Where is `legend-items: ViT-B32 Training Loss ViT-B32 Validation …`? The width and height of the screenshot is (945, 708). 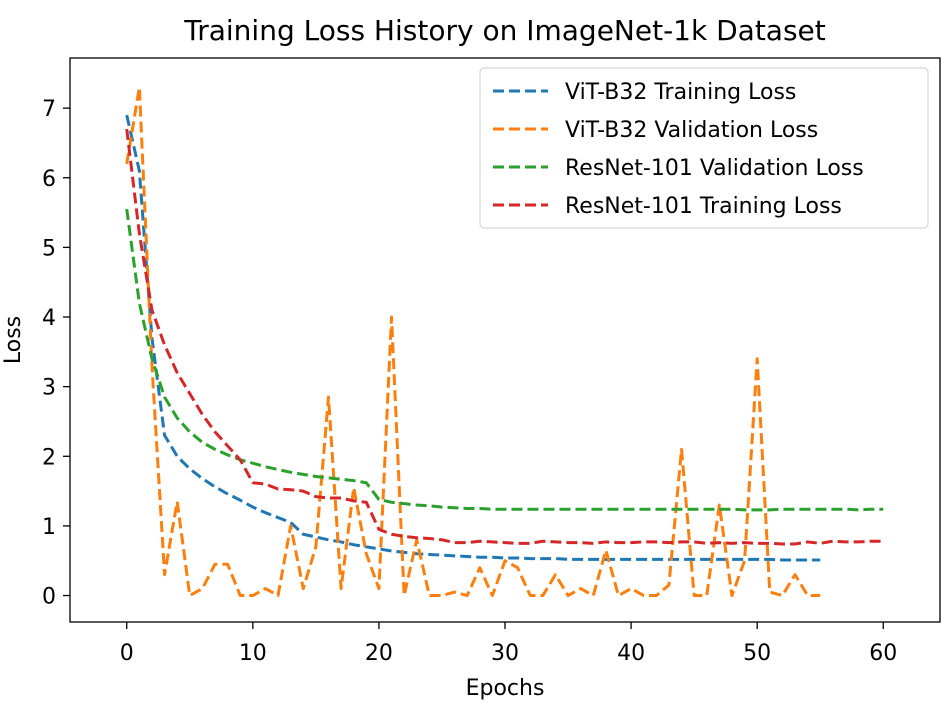 legend-items: ViT-B32 Training Loss ViT-B32 Validation … is located at coordinates (678, 149).